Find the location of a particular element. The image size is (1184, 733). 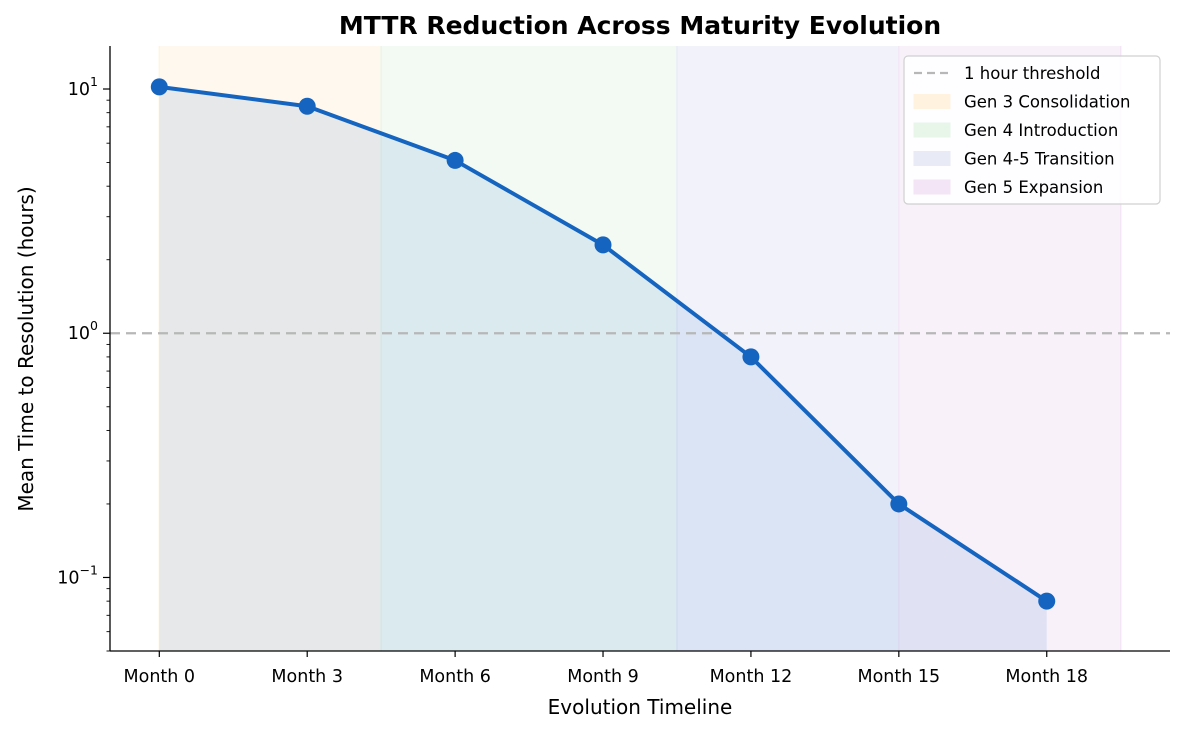

legend-label-phase-2: Gen 4 Introduction is located at coordinates (1041, 130).